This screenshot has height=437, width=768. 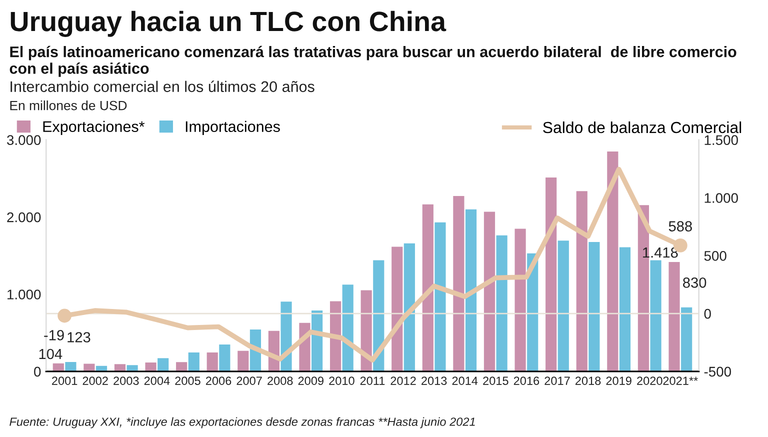 I want to click on legend-label: Importaciones, so click(x=233, y=128).